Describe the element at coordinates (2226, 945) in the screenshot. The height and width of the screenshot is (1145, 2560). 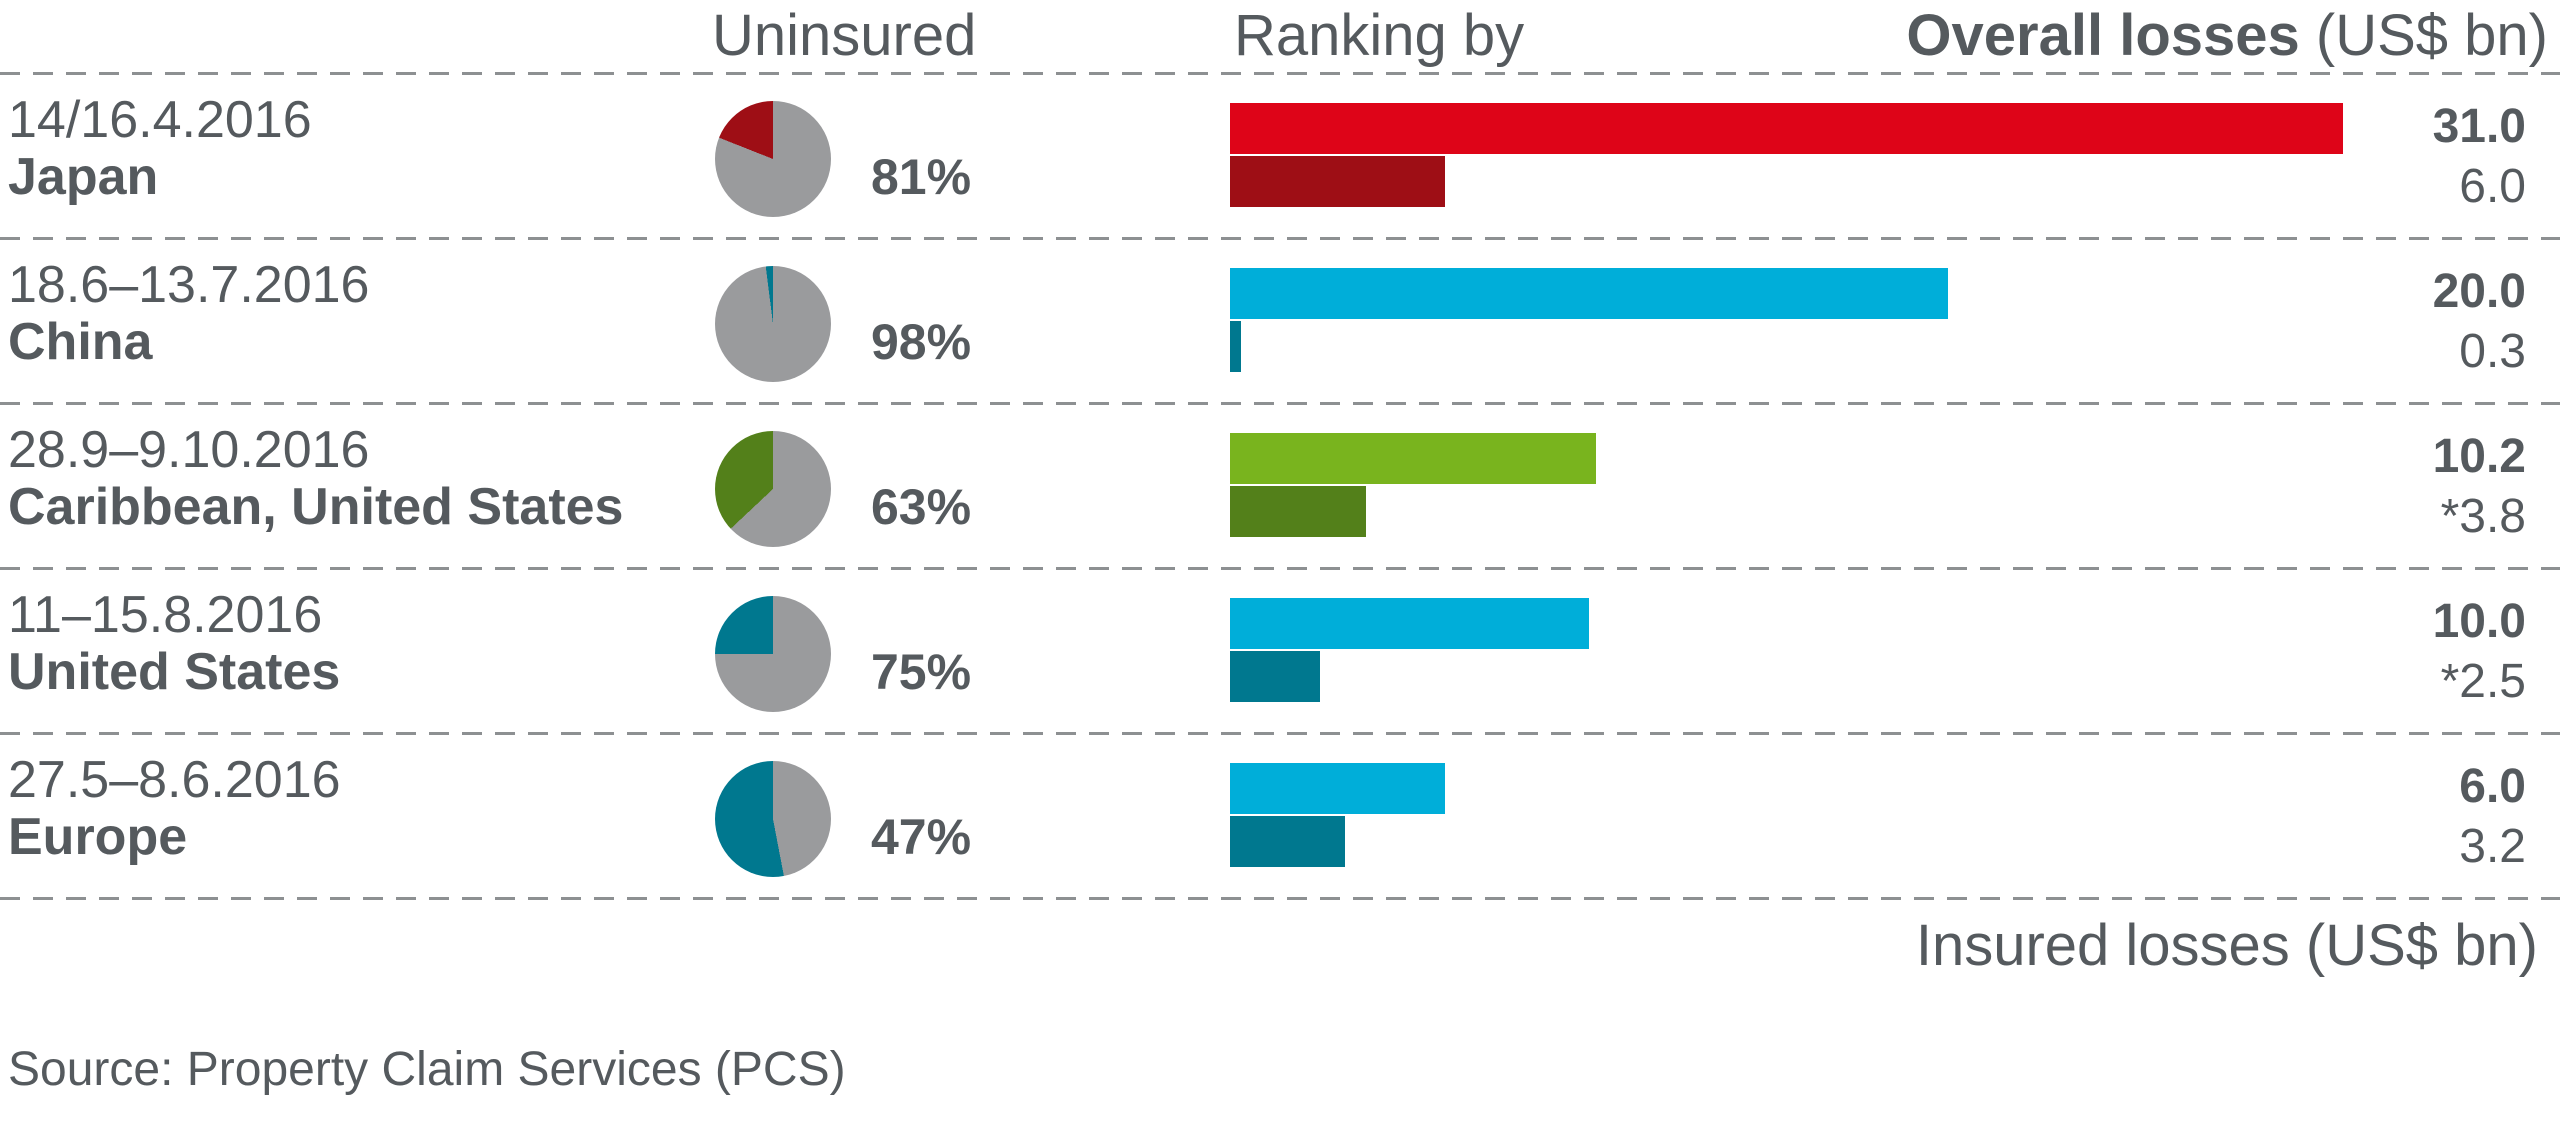
I see `insured-losses-axis-label: Insured losses (US$ bn)` at that location.